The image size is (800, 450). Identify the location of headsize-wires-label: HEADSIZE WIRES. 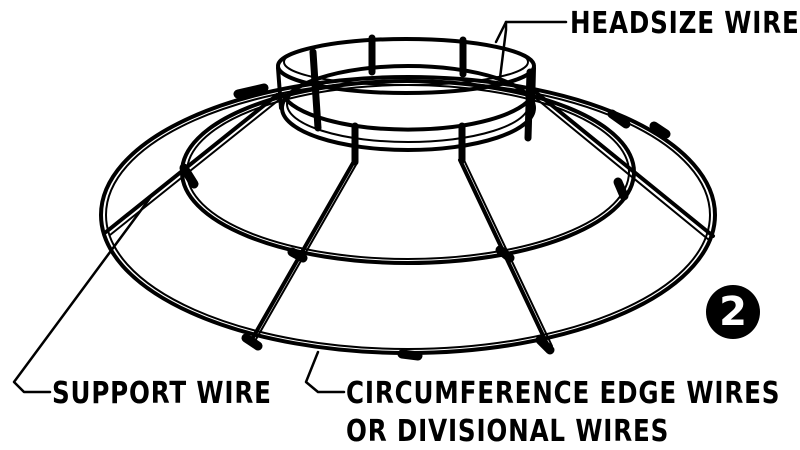
(685, 23).